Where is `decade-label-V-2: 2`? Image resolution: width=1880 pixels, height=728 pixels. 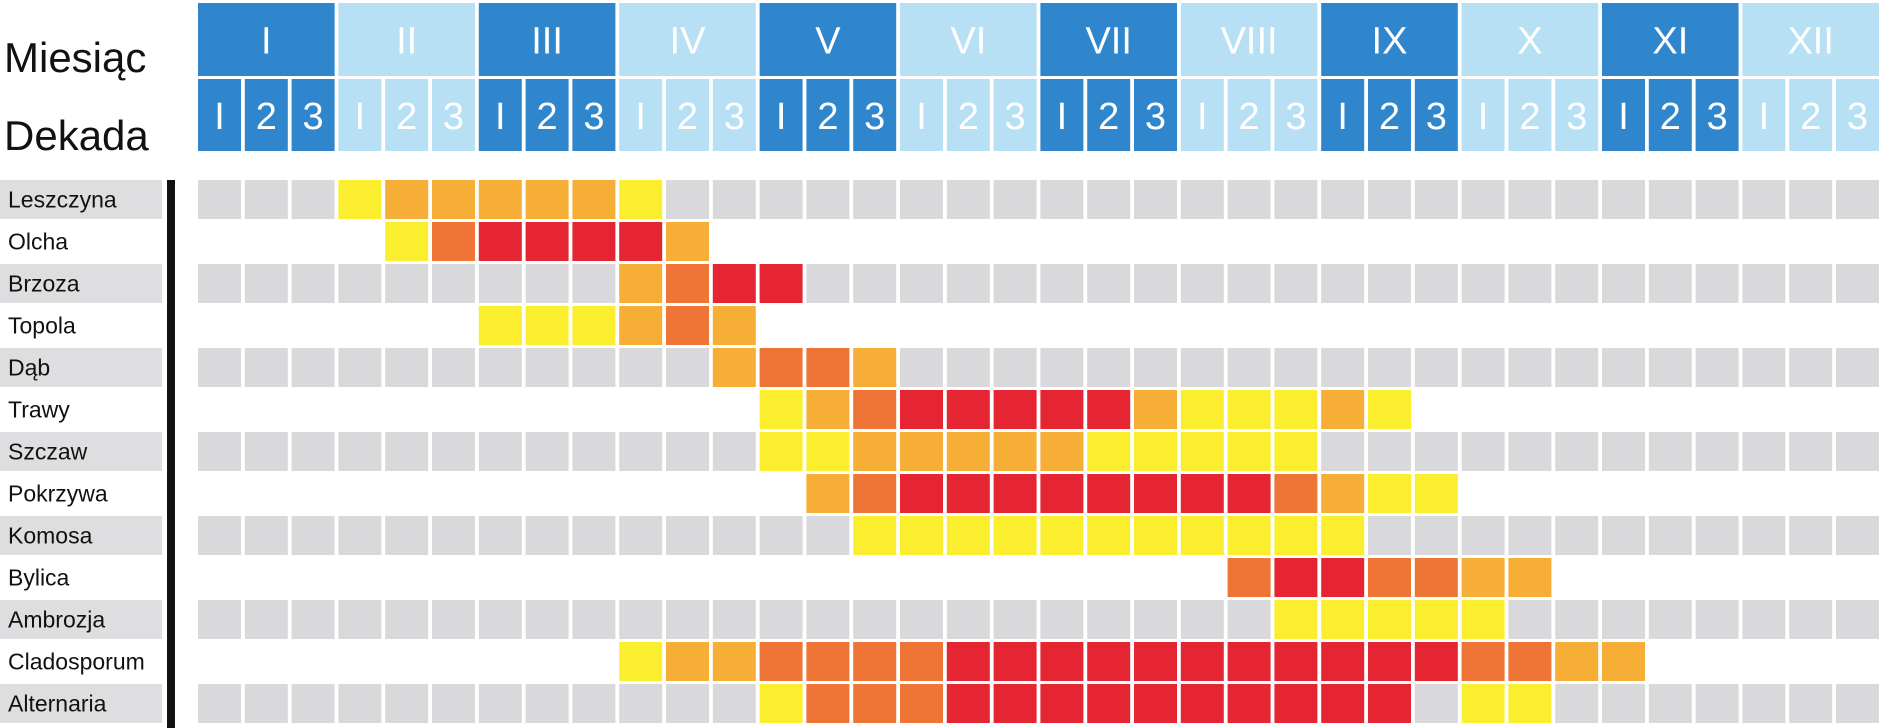
decade-label-V-2: 2 is located at coordinates (827, 117).